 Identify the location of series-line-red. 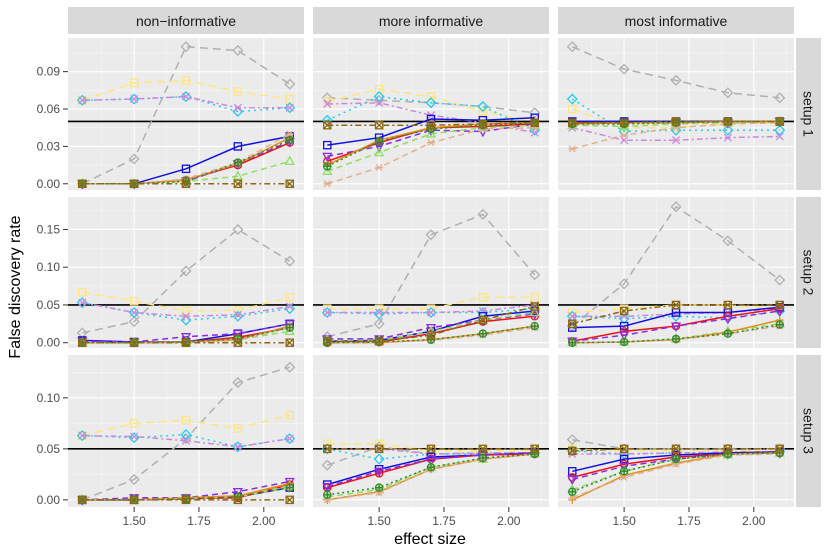
(431, 471).